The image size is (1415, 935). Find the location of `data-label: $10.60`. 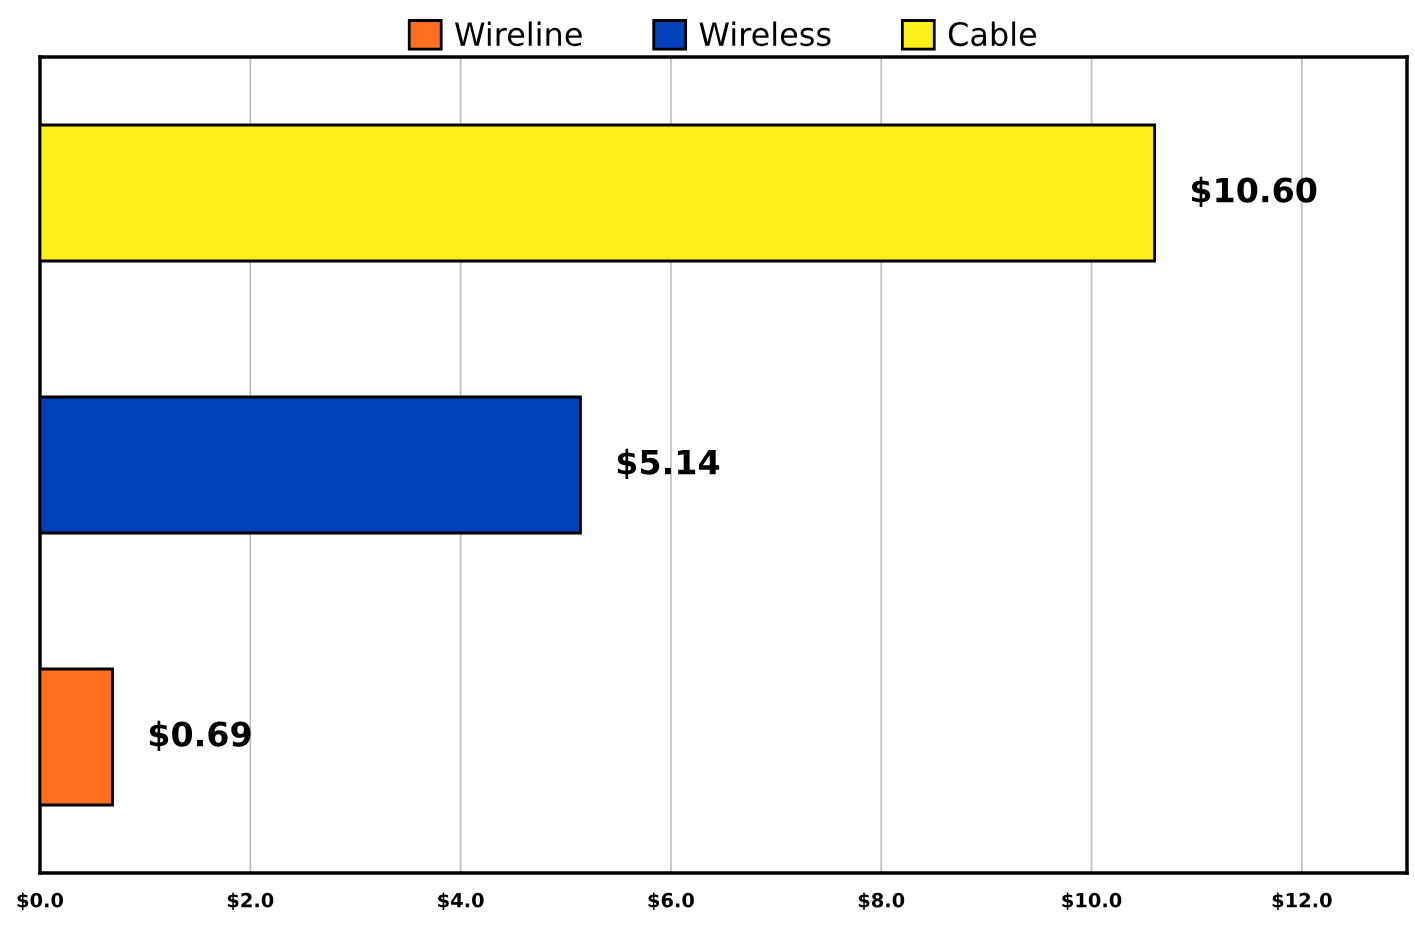

data-label: $10.60 is located at coordinates (1254, 192).